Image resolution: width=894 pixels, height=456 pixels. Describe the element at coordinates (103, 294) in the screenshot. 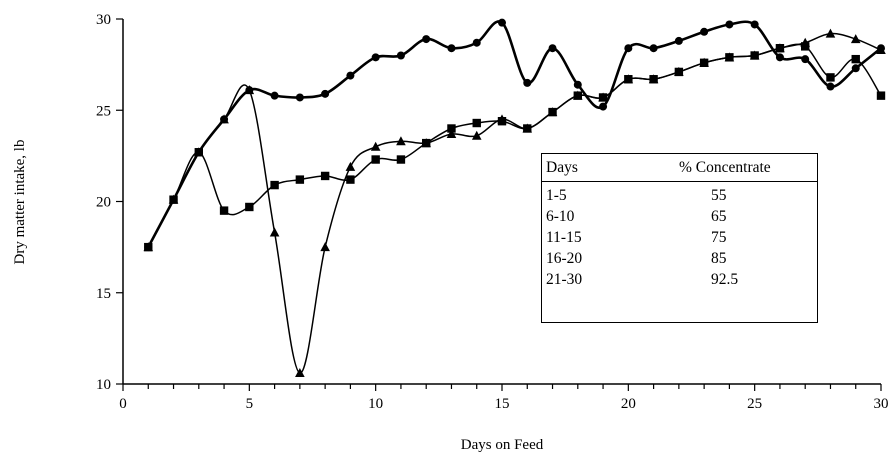

I see `y-tick-label: 15` at that location.